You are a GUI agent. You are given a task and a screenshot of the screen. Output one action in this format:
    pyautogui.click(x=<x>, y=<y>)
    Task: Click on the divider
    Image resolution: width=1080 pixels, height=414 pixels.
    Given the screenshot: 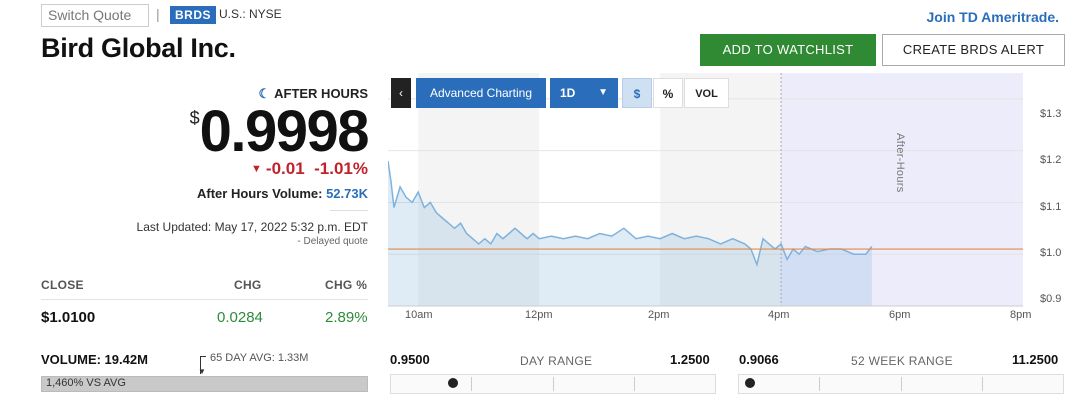 What is the action you would take?
    pyautogui.click(x=349, y=210)
    